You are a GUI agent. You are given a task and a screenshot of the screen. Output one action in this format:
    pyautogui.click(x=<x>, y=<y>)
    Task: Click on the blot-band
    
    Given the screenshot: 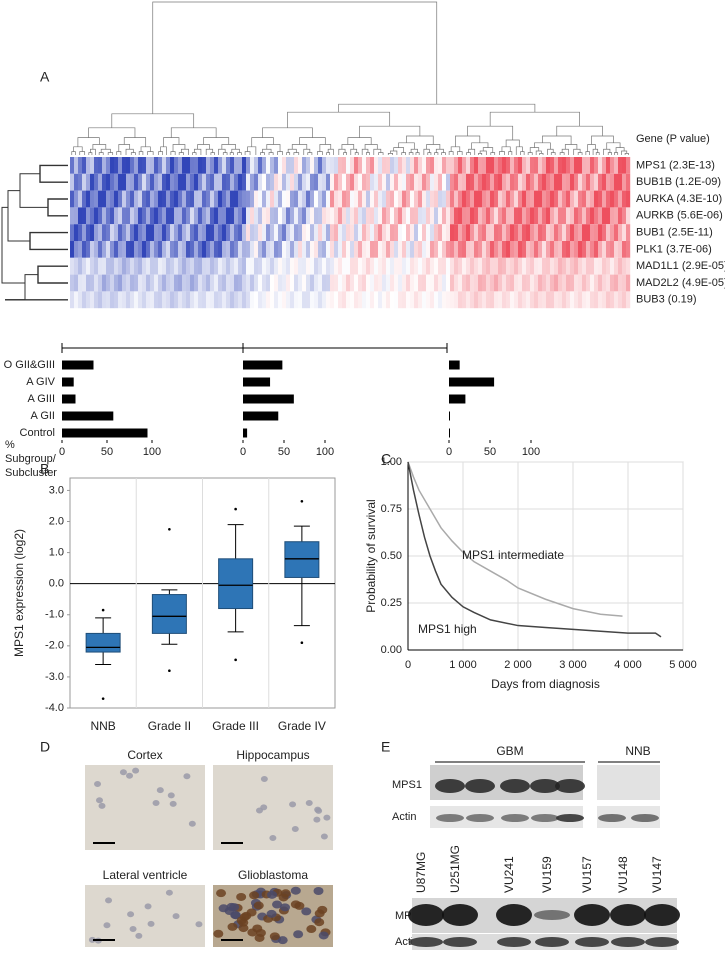 What is the action you would take?
    pyautogui.click(x=662, y=942)
    